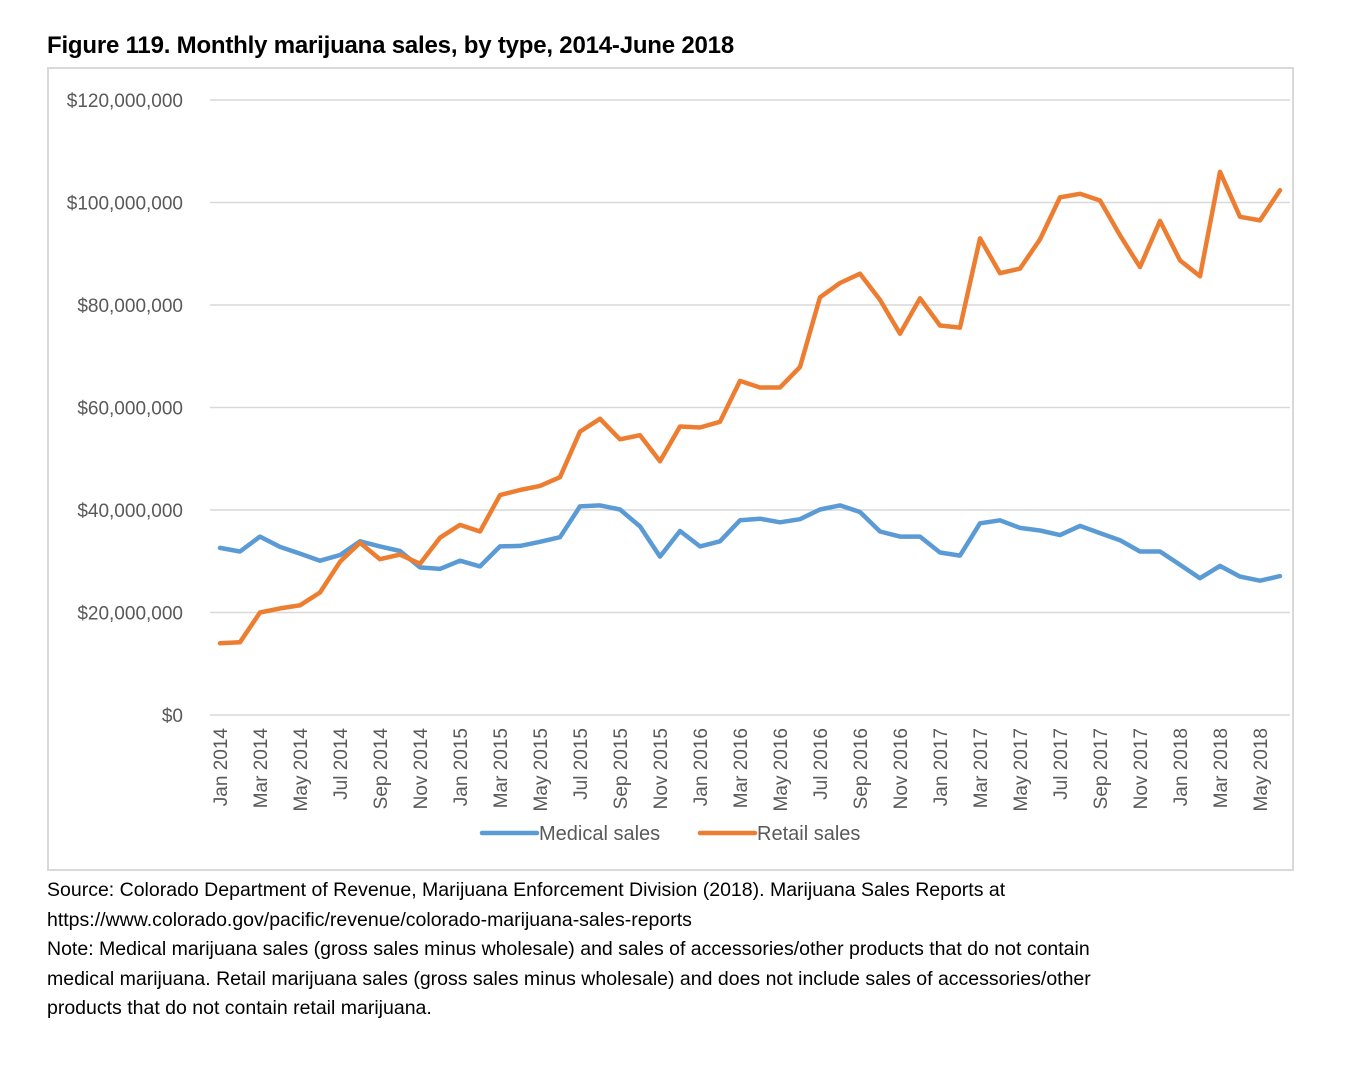 The width and height of the screenshot is (1372, 1070). What do you see at coordinates (130, 409) in the screenshot?
I see `y-tick-label: $60,000,000` at bounding box center [130, 409].